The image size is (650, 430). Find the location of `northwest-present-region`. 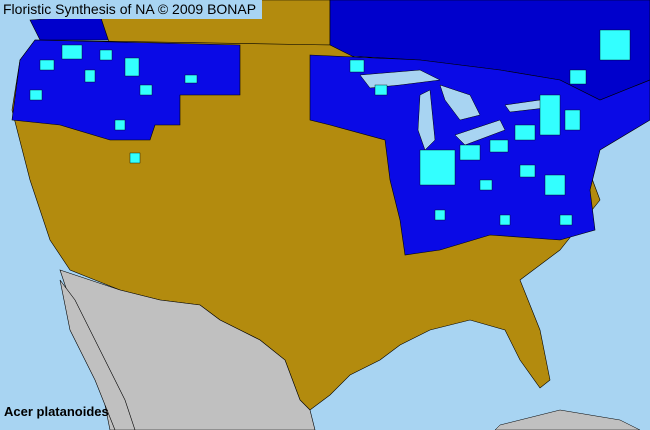

northwest-present-region is located at coordinates (126, 90).